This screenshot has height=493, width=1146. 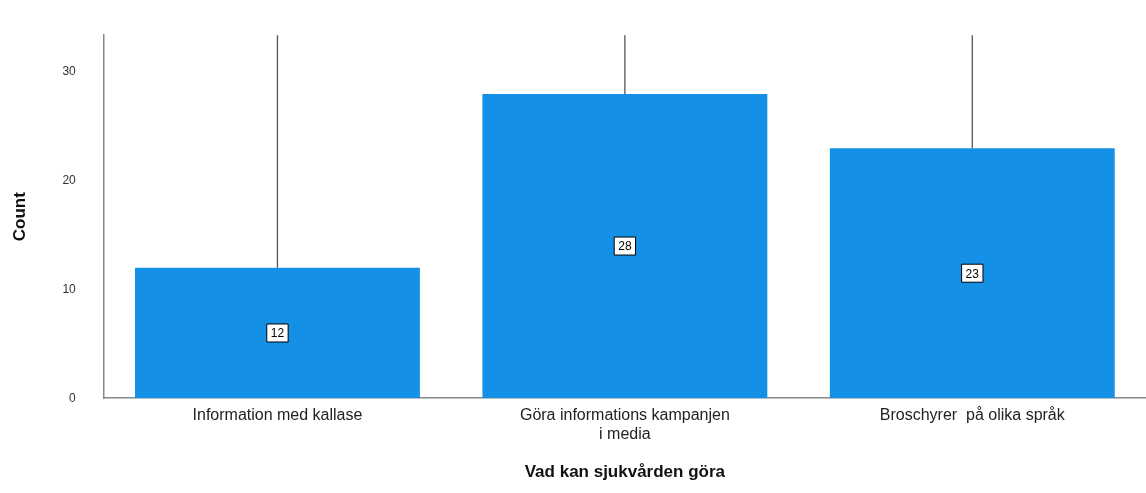 I want to click on y-tick-label: 0, so click(x=73, y=397).